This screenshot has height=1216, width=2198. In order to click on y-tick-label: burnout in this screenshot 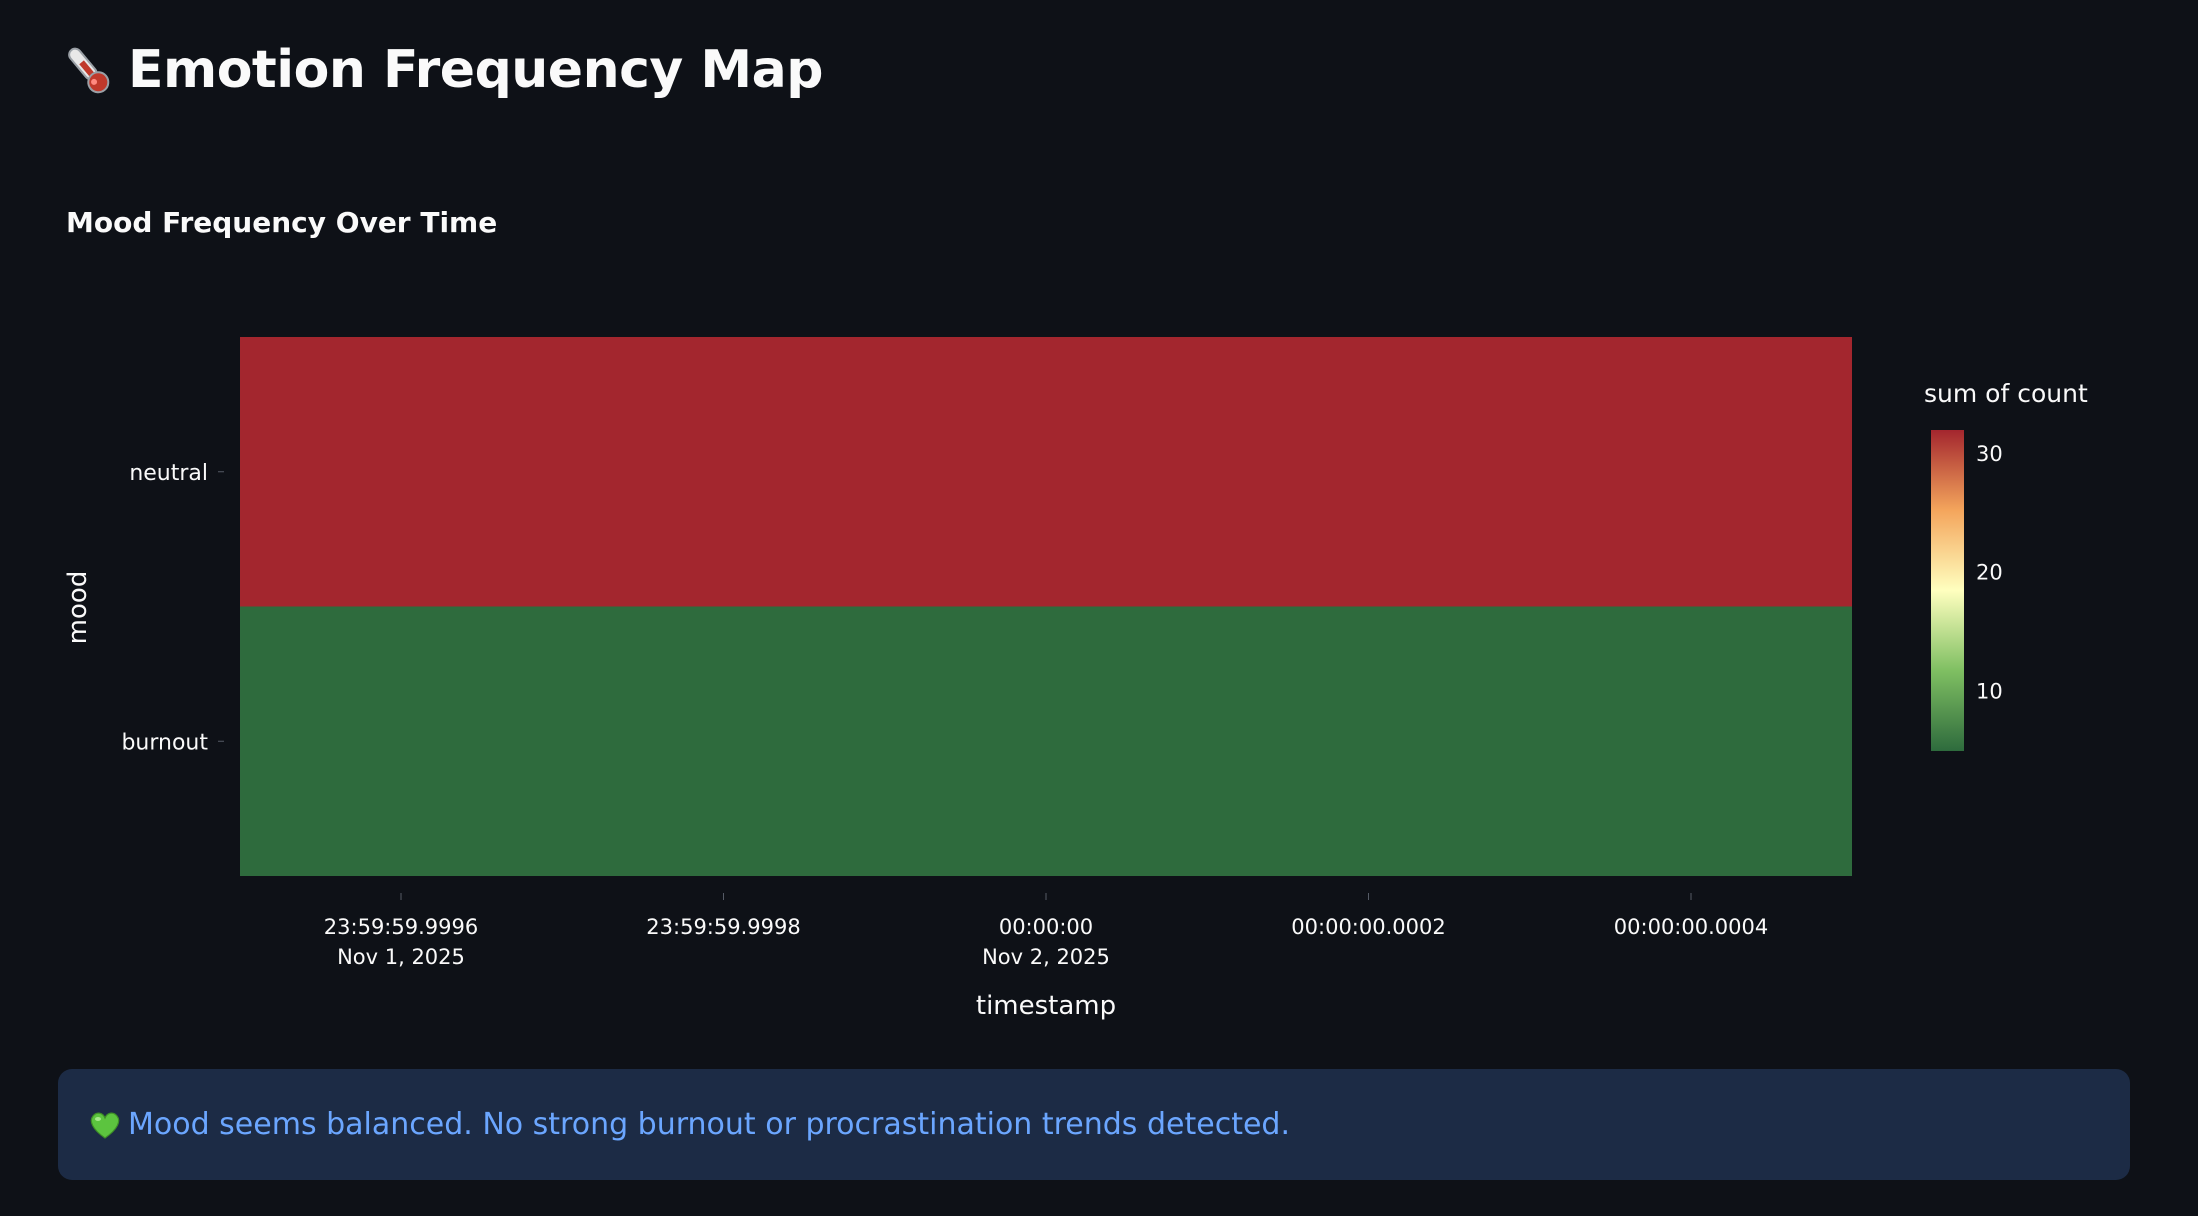, I will do `click(164, 742)`.